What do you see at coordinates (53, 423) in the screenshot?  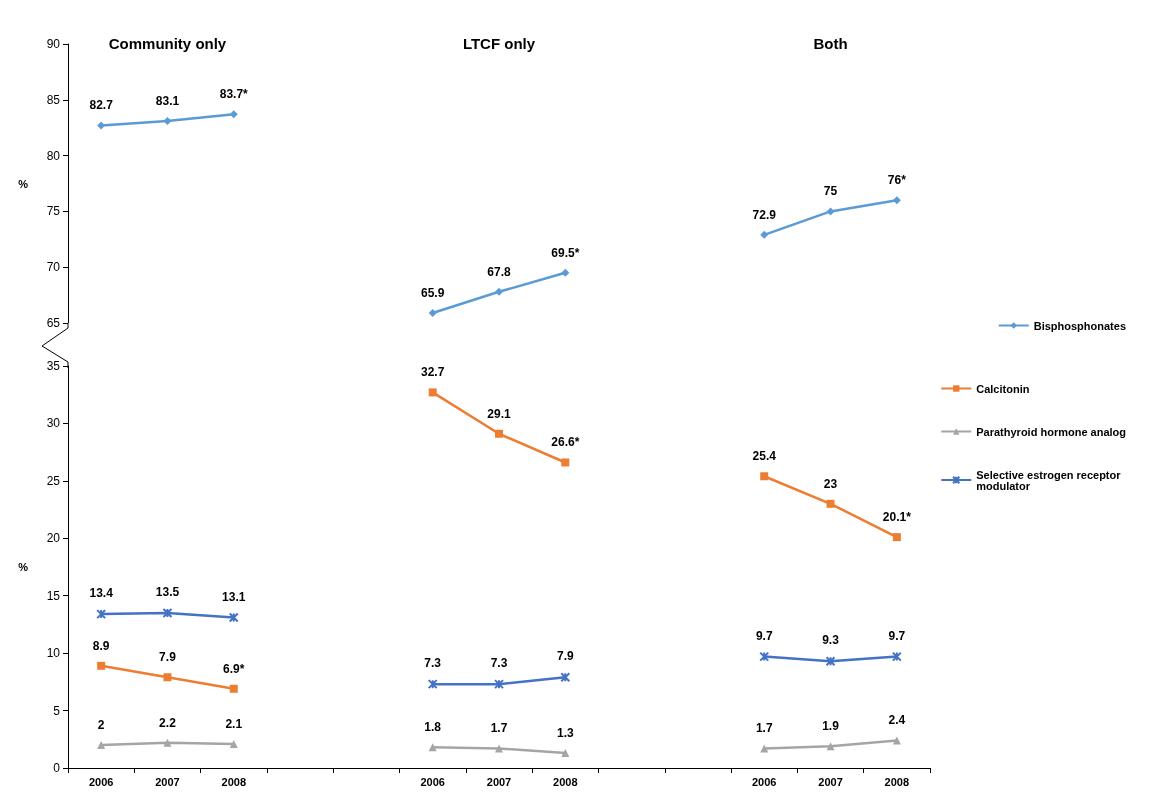 I see `y-tick-label: 30` at bounding box center [53, 423].